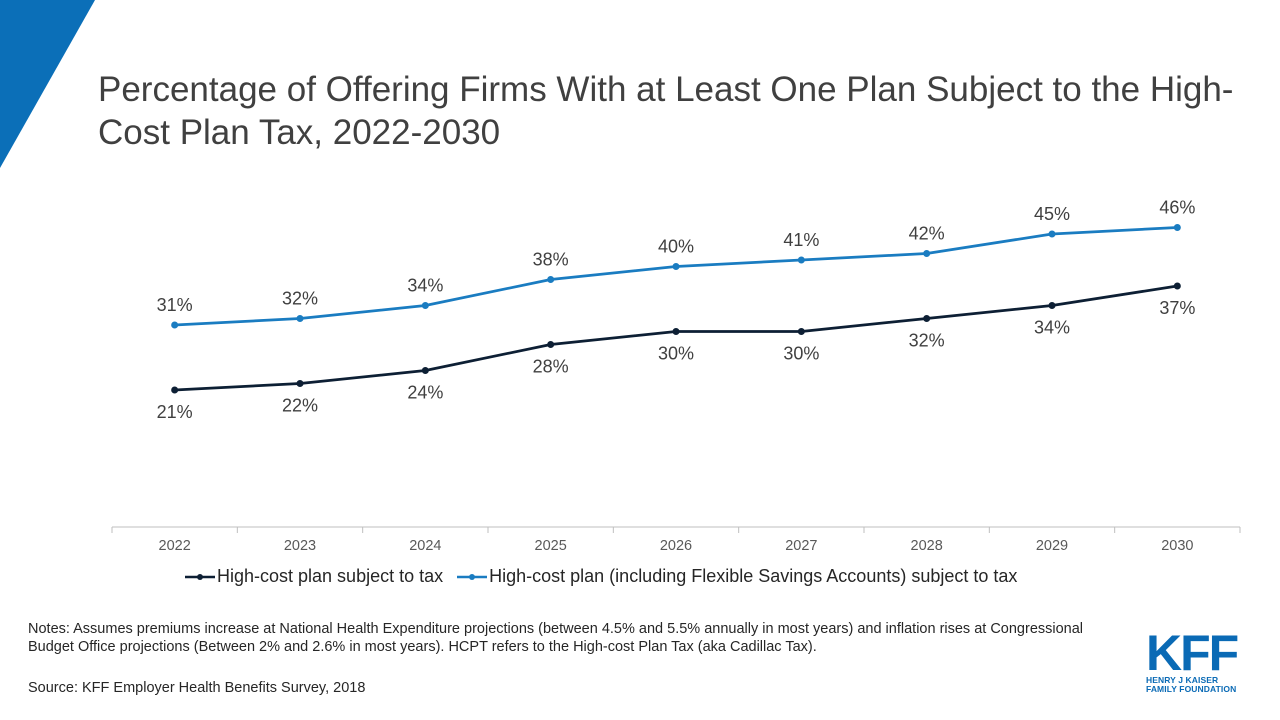  I want to click on data-label-1-2028: 42%, so click(927, 234).